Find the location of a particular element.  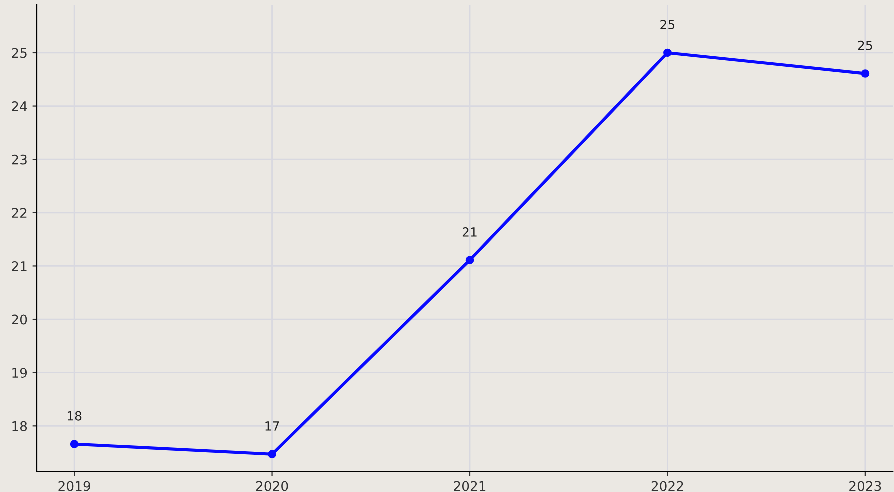

y-tick-label: 23 is located at coordinates (19, 159).